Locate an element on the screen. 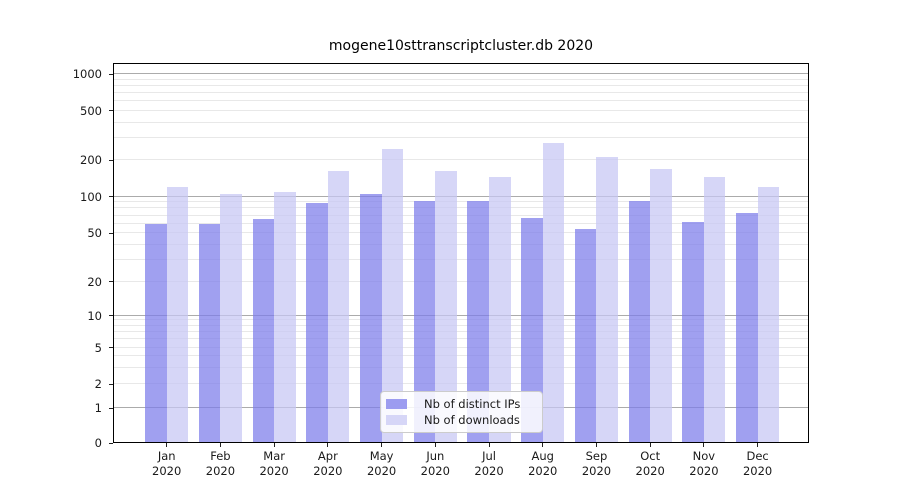  bar-distinct-ips-oct is located at coordinates (639, 321).